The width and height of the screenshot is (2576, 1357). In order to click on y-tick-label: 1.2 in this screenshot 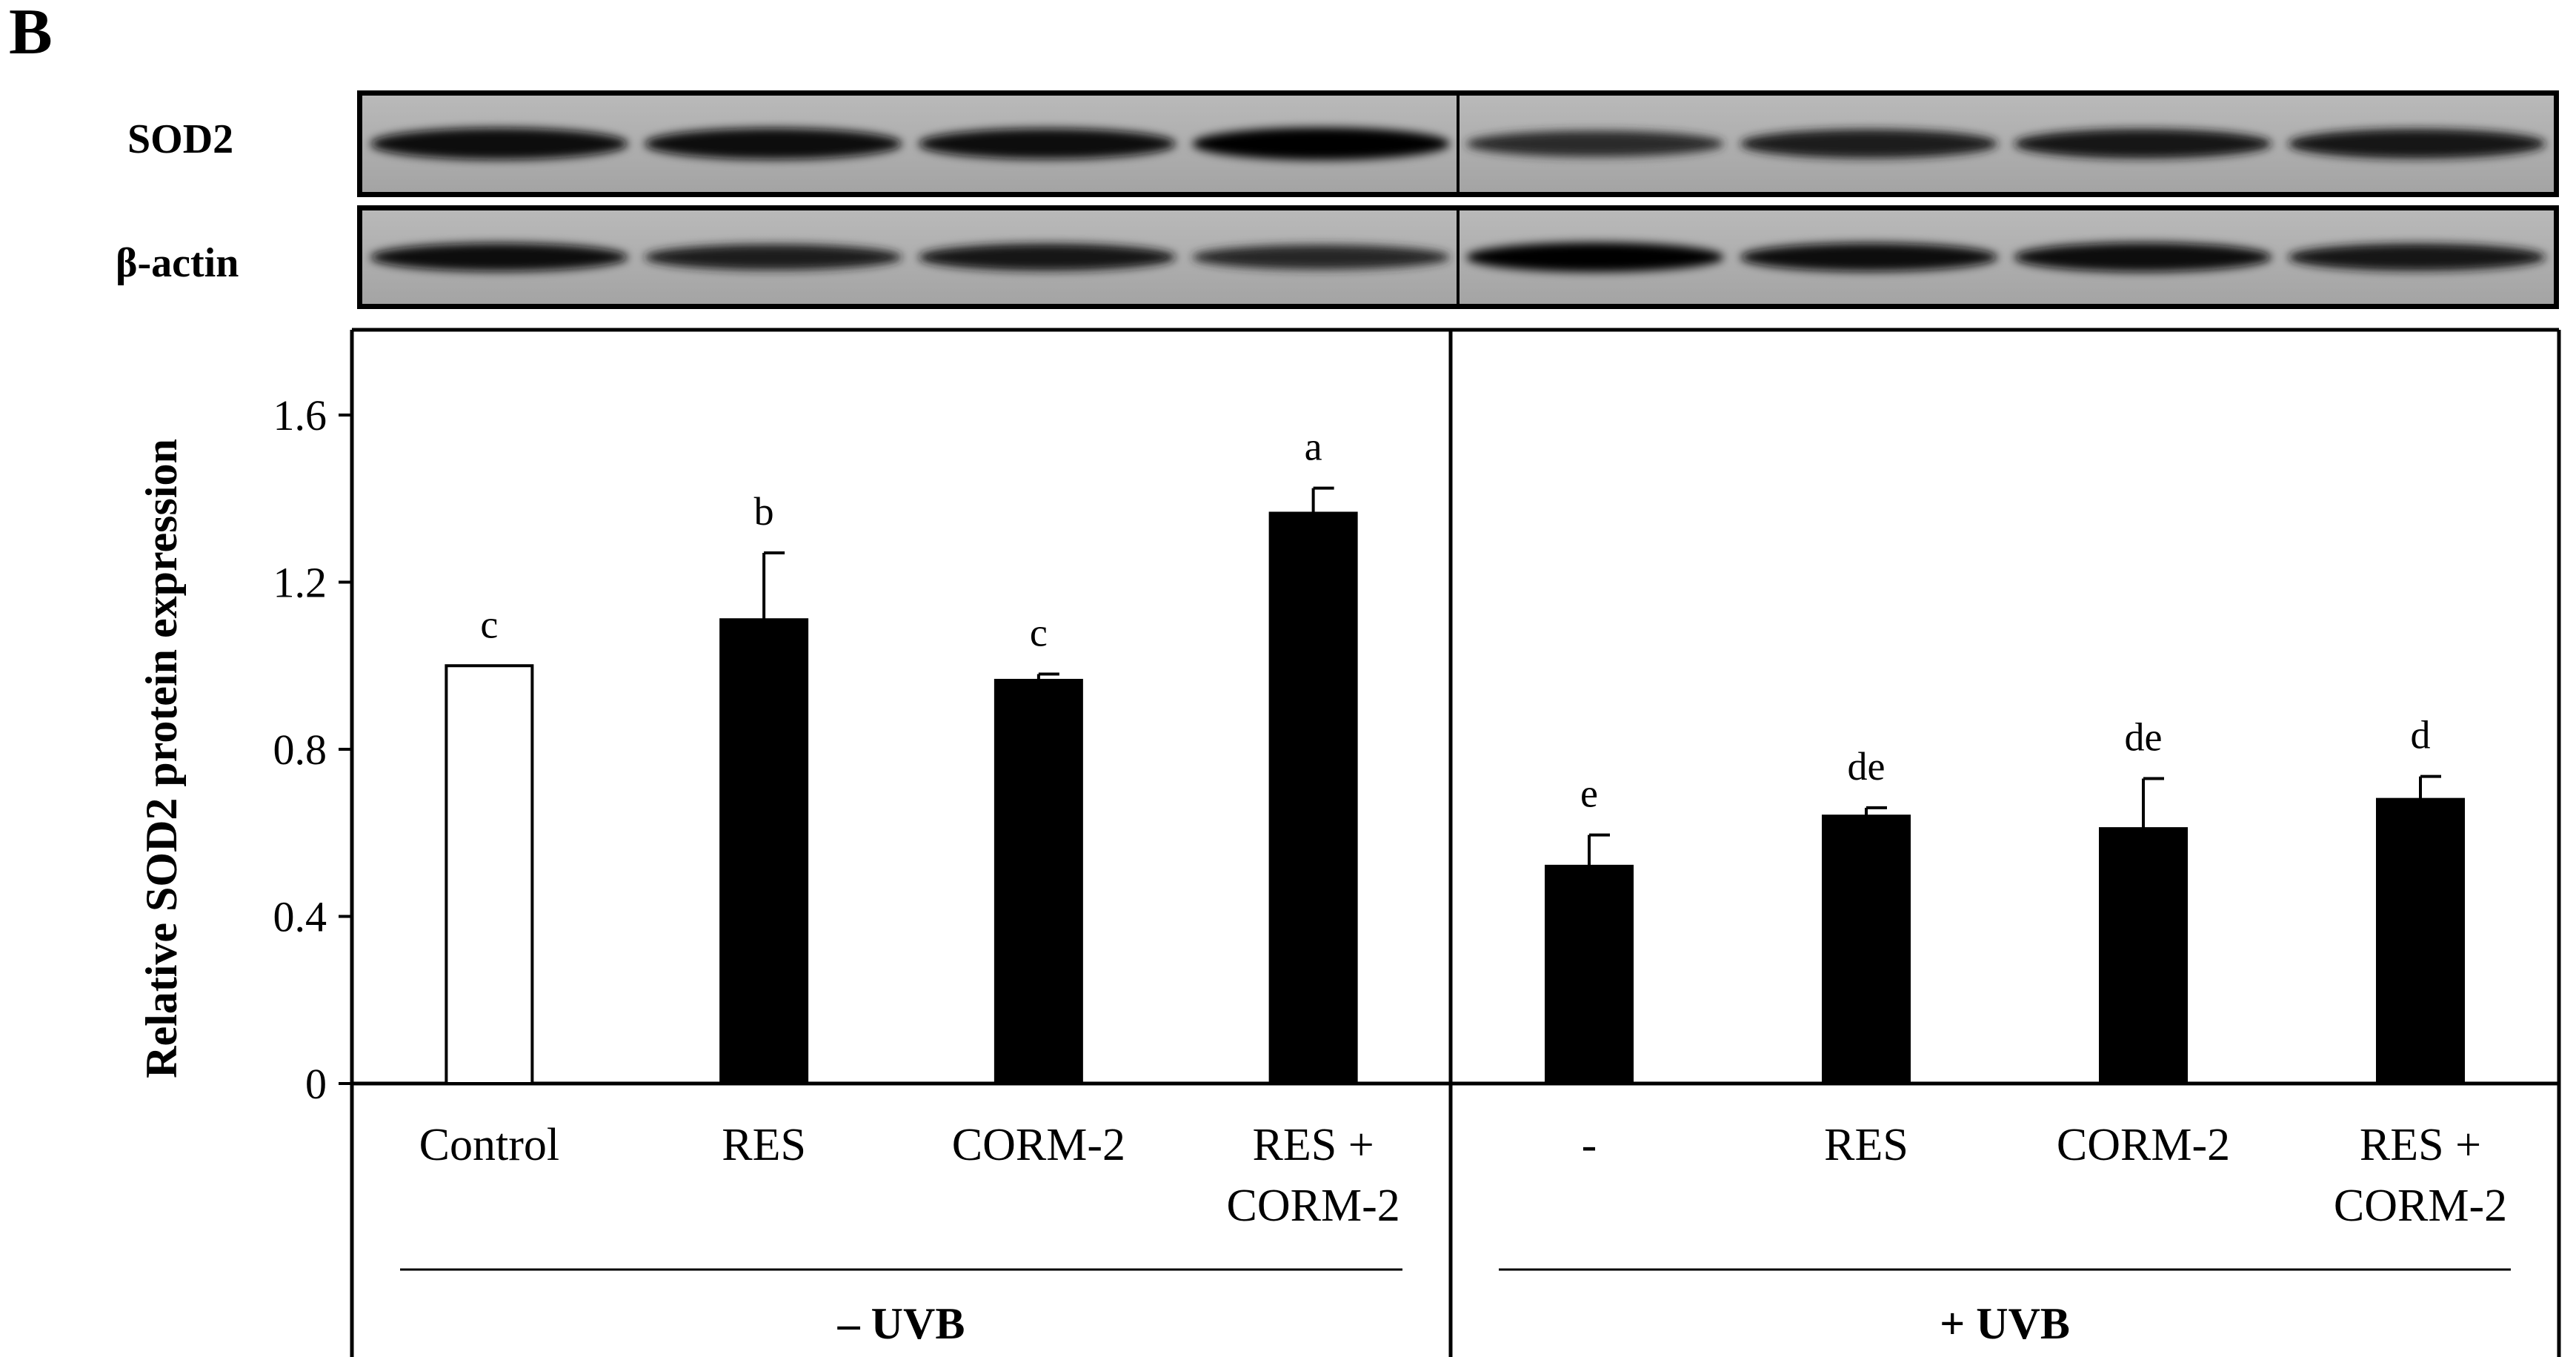, I will do `click(300, 583)`.